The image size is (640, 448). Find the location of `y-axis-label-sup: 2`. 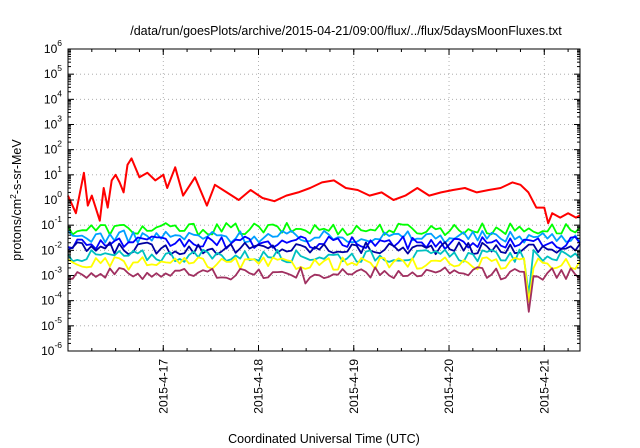

y-axis-label-sup: 2 is located at coordinates (13, 196).